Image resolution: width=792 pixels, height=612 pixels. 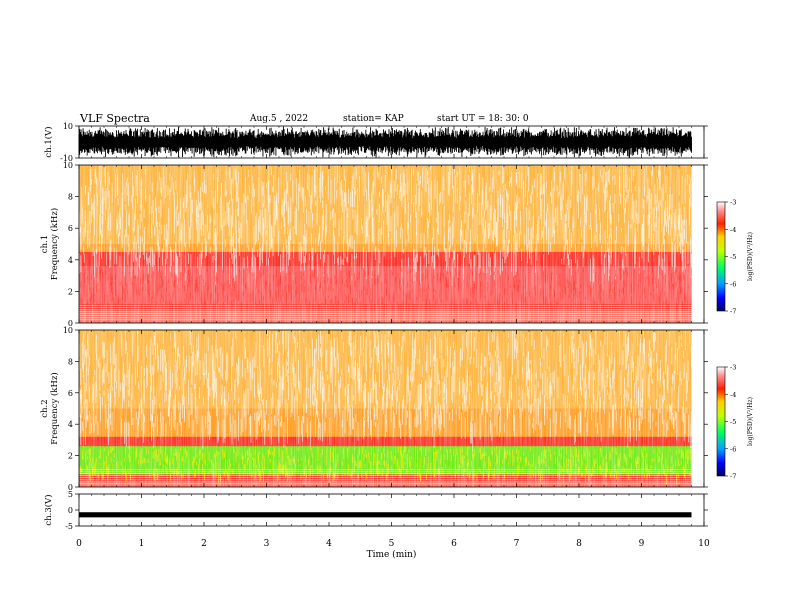 What do you see at coordinates (704, 544) in the screenshot?
I see `x-tick-label: 10` at bounding box center [704, 544].